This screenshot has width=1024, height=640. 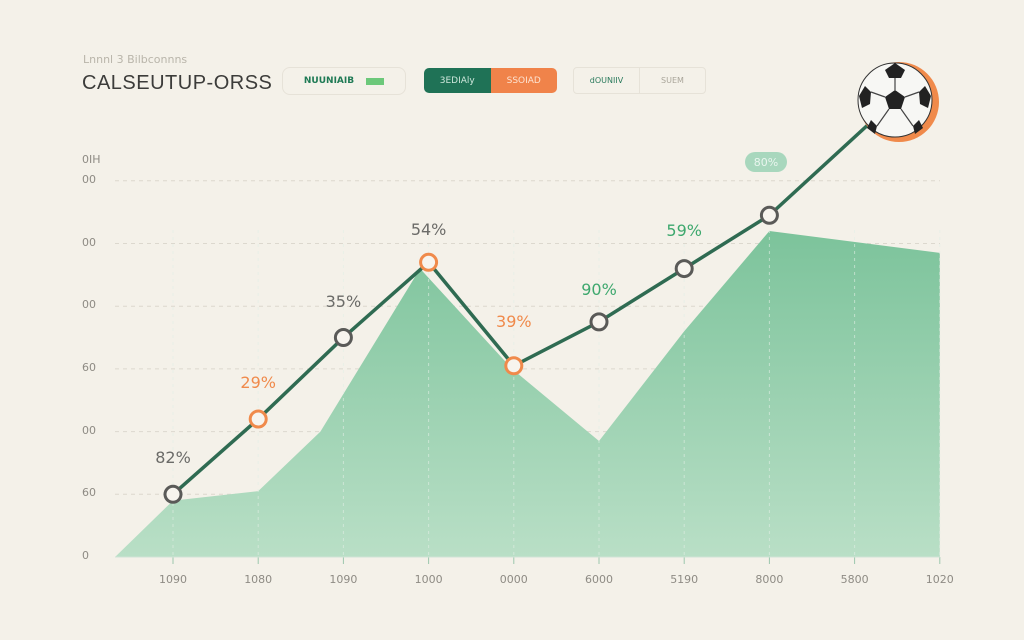 What do you see at coordinates (672, 80) in the screenshot?
I see `toggle2-right: SUEM` at bounding box center [672, 80].